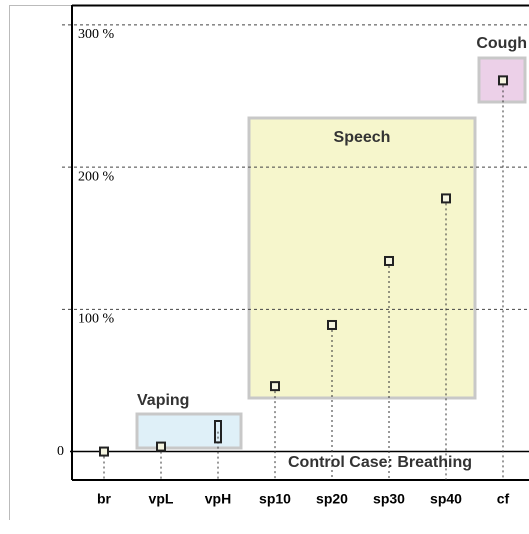  What do you see at coordinates (275, 499) in the screenshot?
I see `x-tick-label: sp10` at bounding box center [275, 499].